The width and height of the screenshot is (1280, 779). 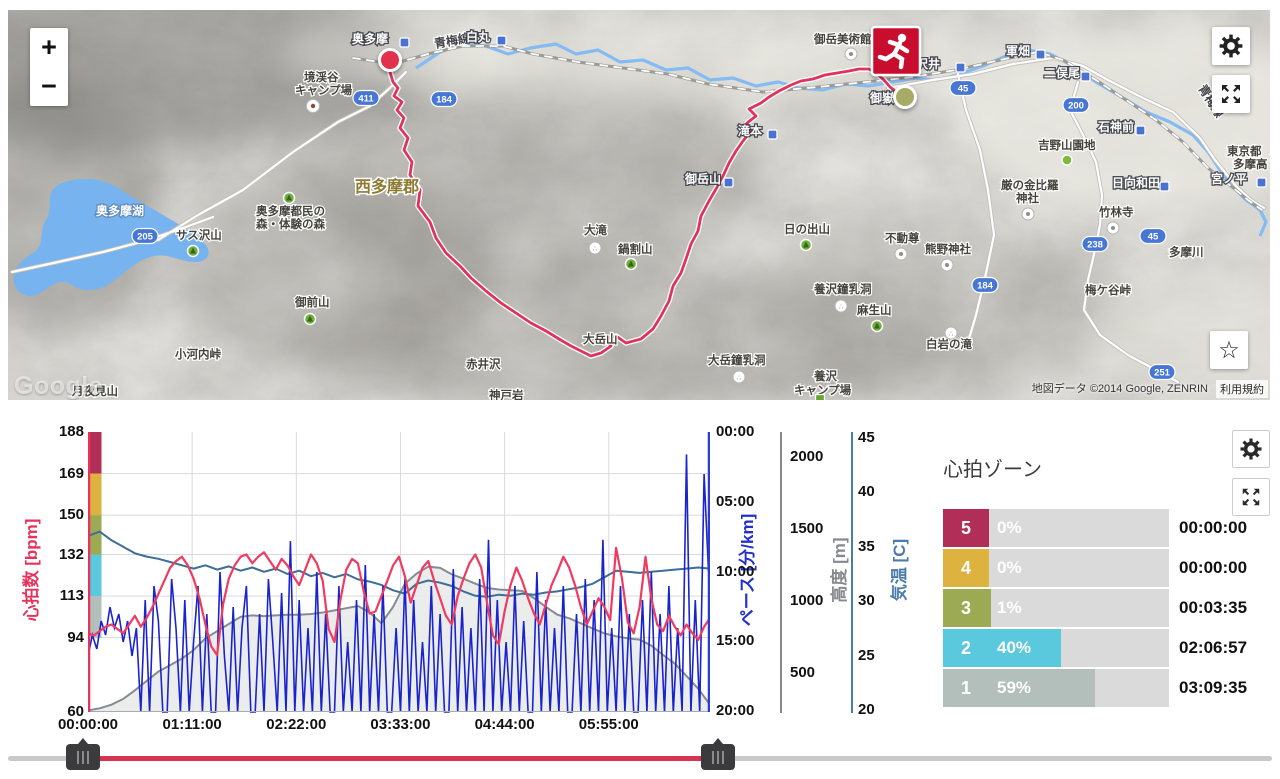 What do you see at coordinates (400, 724) in the screenshot?
I see `axis-tick: 03:33:00` at bounding box center [400, 724].